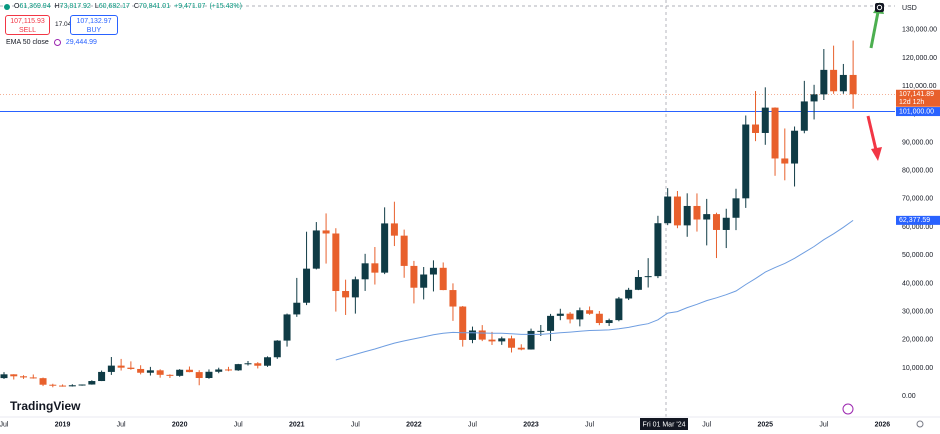  I want to click on y-tick-label: 10,000.00, so click(917, 368).